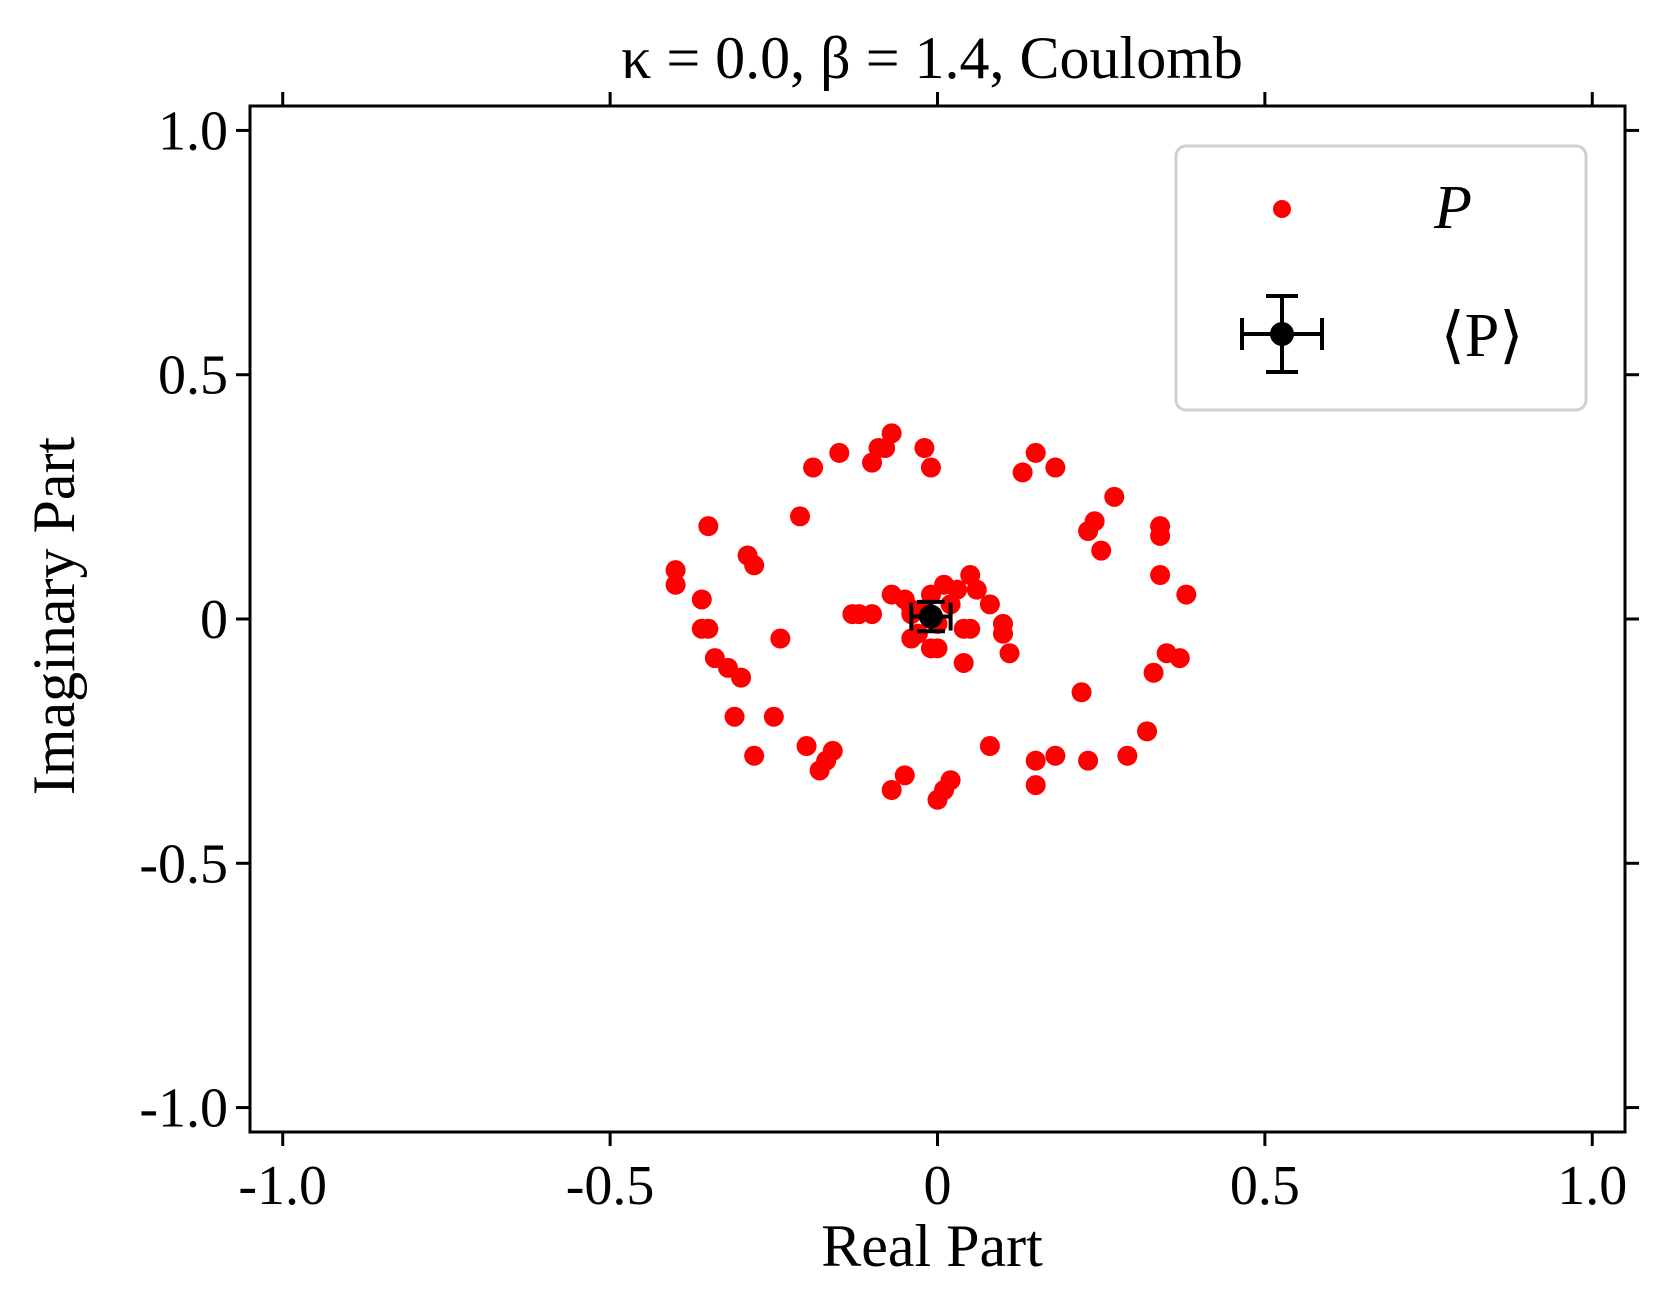 Image resolution: width=1660 pixels, height=1308 pixels. Describe the element at coordinates (183, 864) in the screenshot. I see `y-tick-label: -0.5` at that location.